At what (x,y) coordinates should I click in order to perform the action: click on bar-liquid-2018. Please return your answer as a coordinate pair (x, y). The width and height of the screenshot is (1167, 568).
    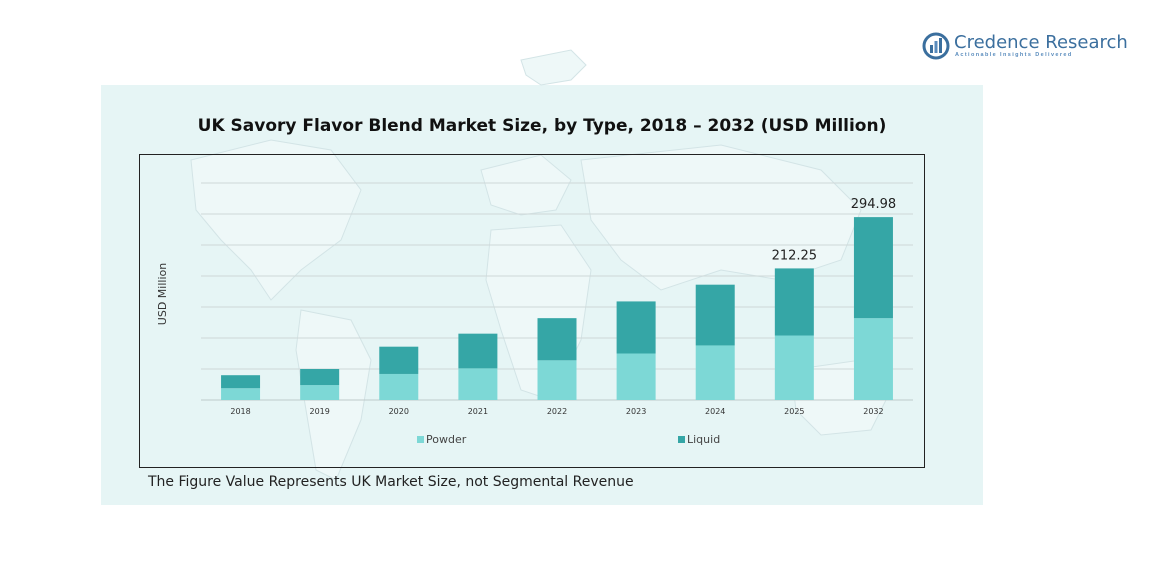
    Looking at the image, I should click on (241, 382).